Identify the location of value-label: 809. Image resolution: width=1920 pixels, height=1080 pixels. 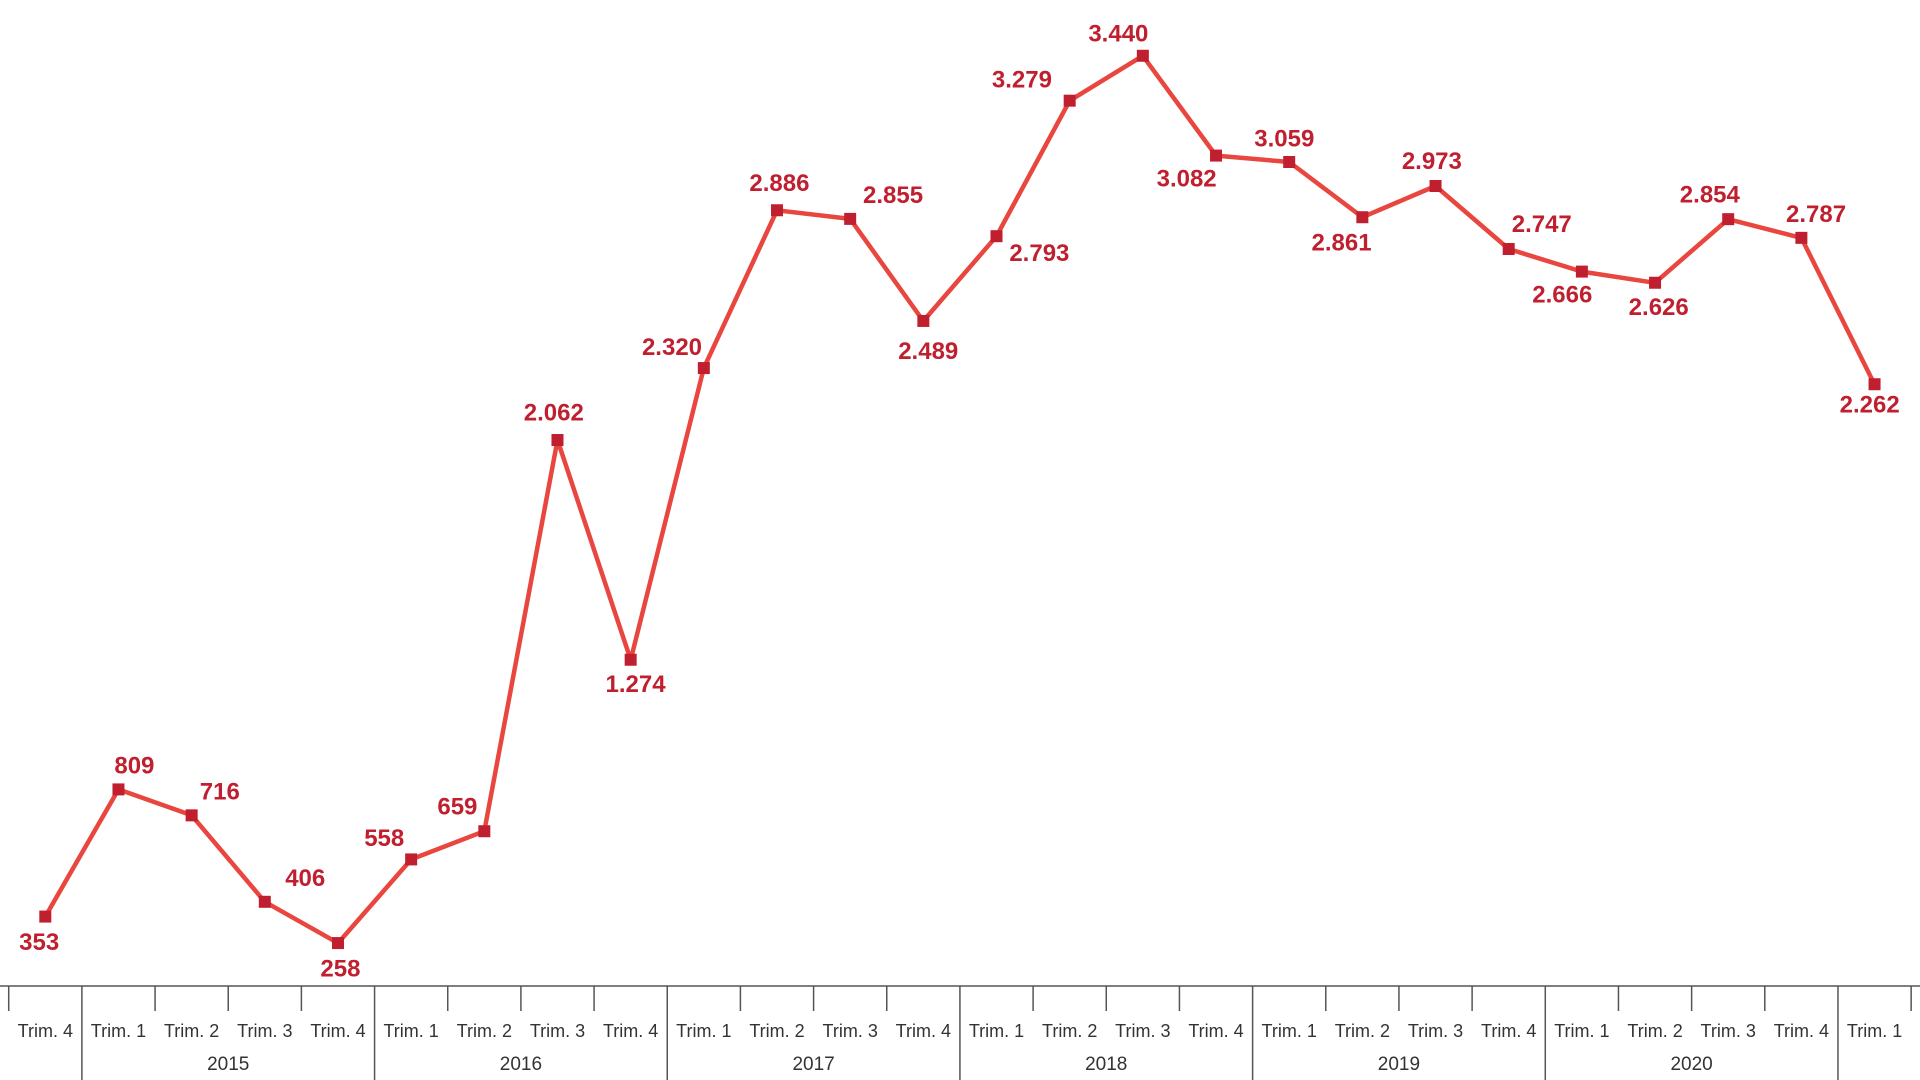
(134, 766).